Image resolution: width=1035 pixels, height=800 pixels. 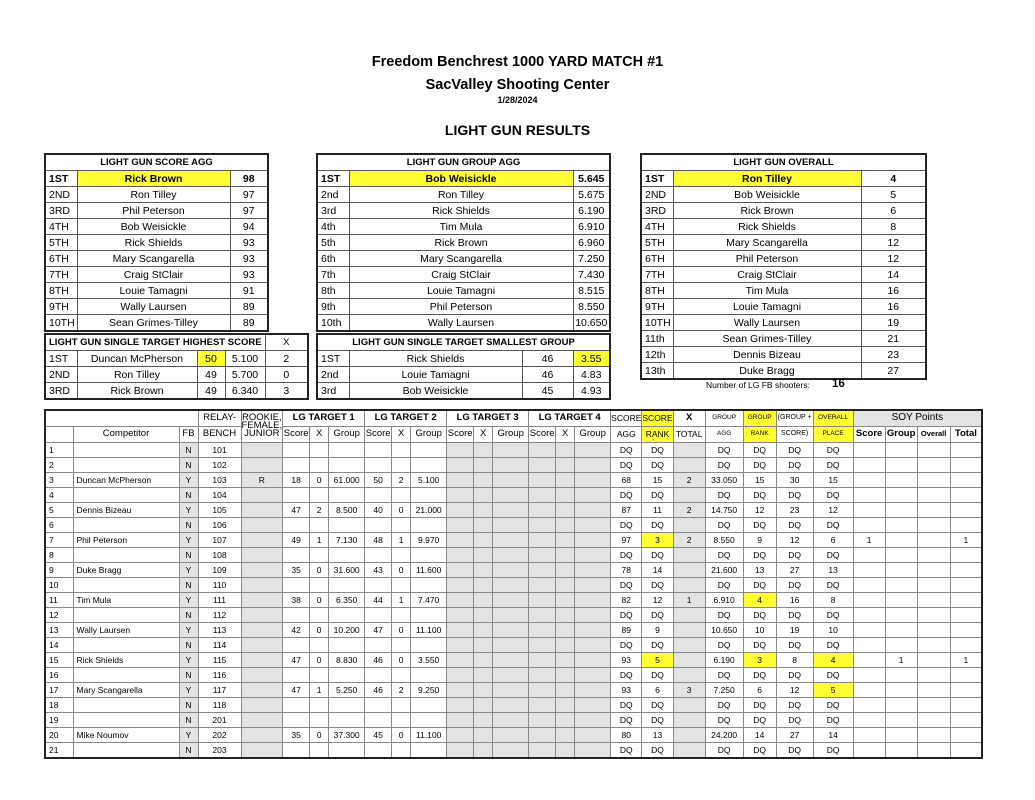 I want to click on overall-row: 4TH Rick Shields 8, so click(x=783, y=226).